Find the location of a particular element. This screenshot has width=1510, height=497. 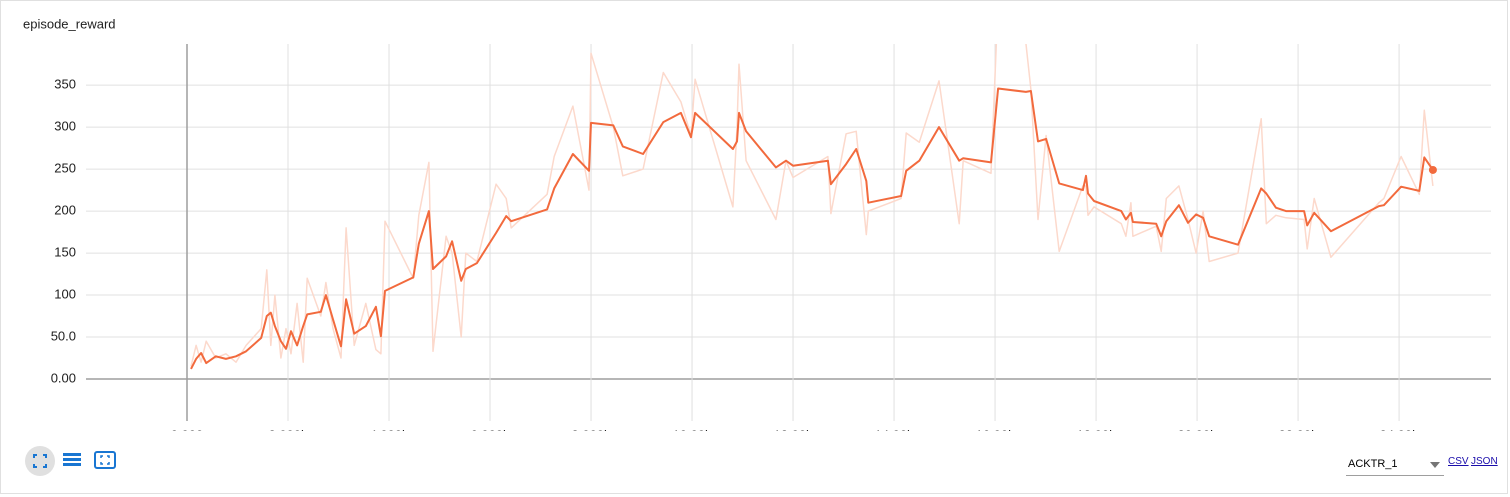

x-tick-label: 24.00k is located at coordinates (1400, 429).